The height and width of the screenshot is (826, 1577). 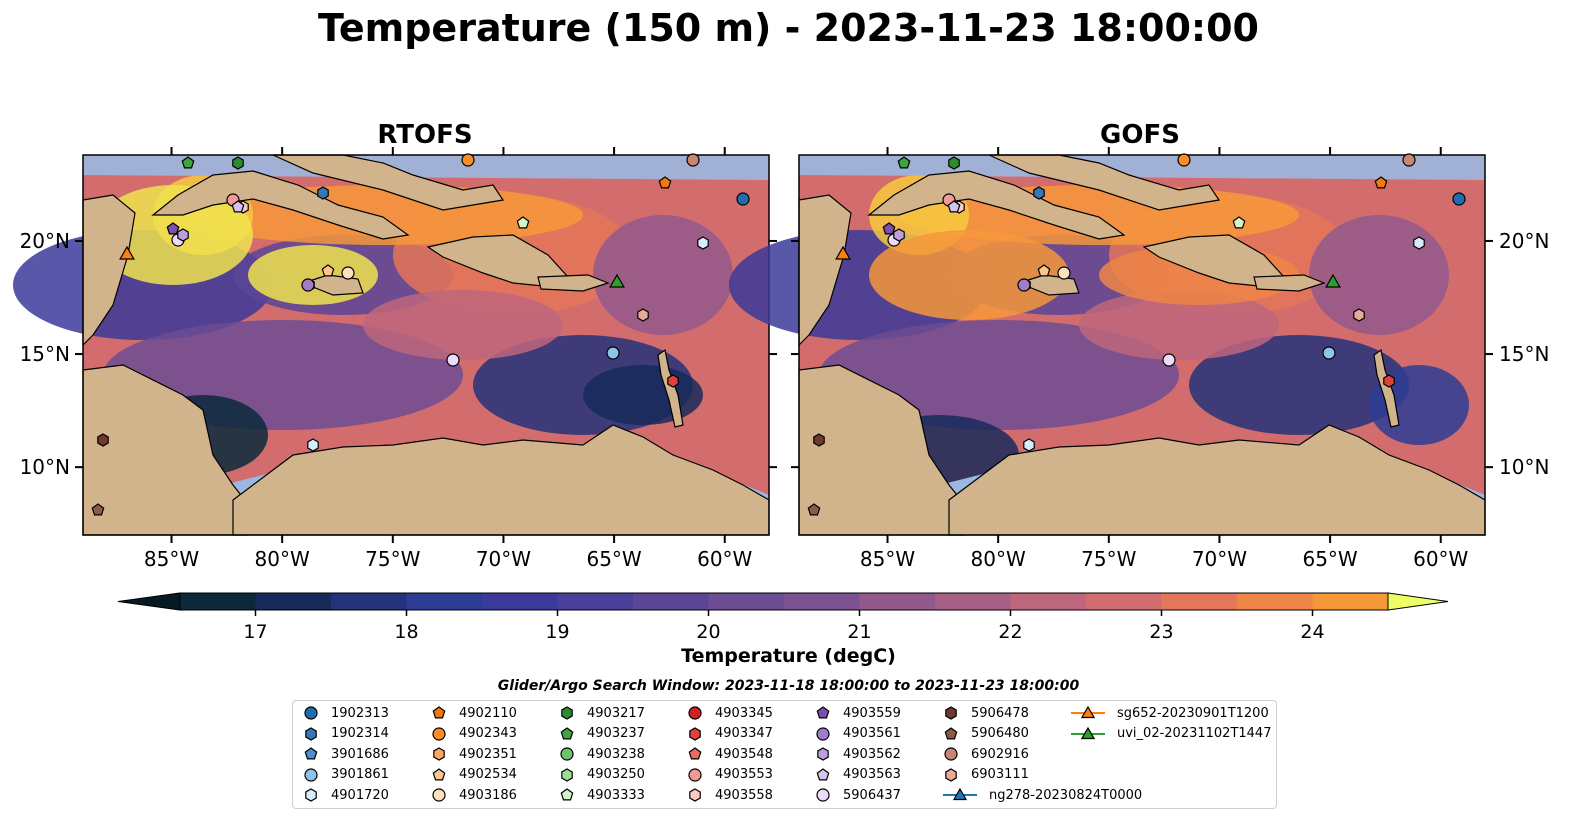 What do you see at coordinates (1000, 754) in the screenshot?
I see `legend-label: 6902916` at bounding box center [1000, 754].